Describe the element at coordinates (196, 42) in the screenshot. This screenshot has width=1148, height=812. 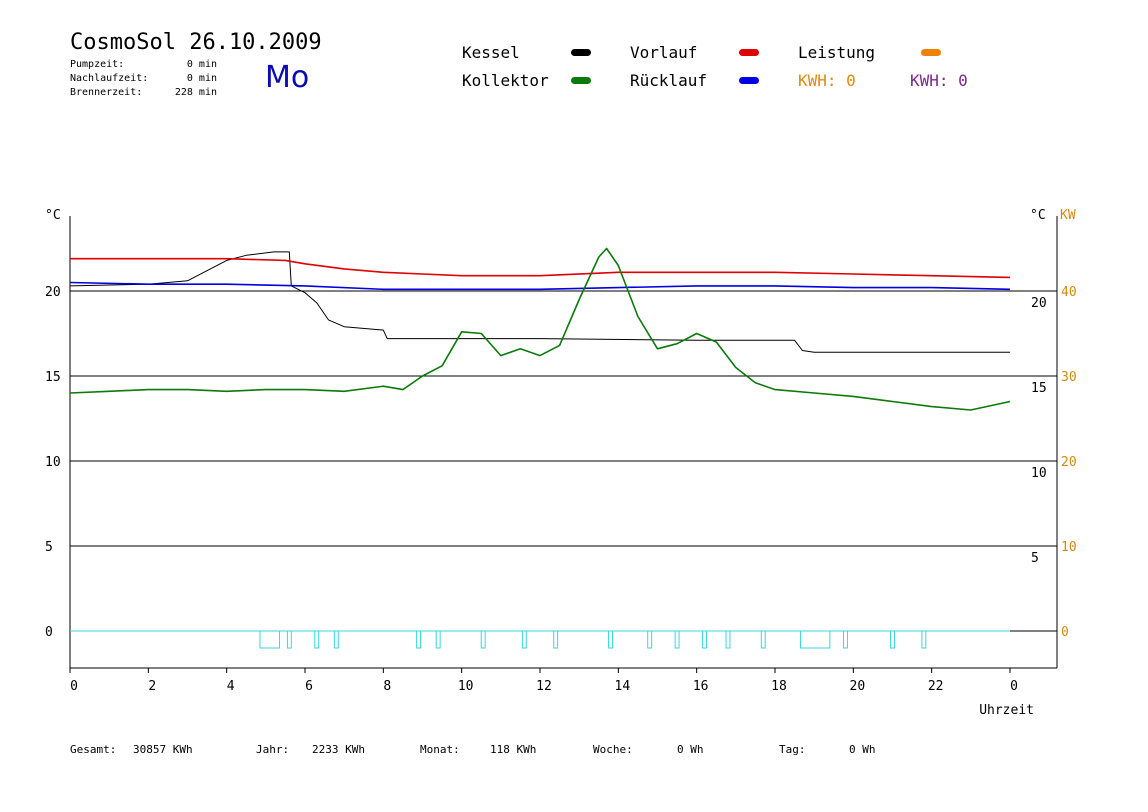
I see `chart-title: CosmoSol 26.10.2009` at that location.